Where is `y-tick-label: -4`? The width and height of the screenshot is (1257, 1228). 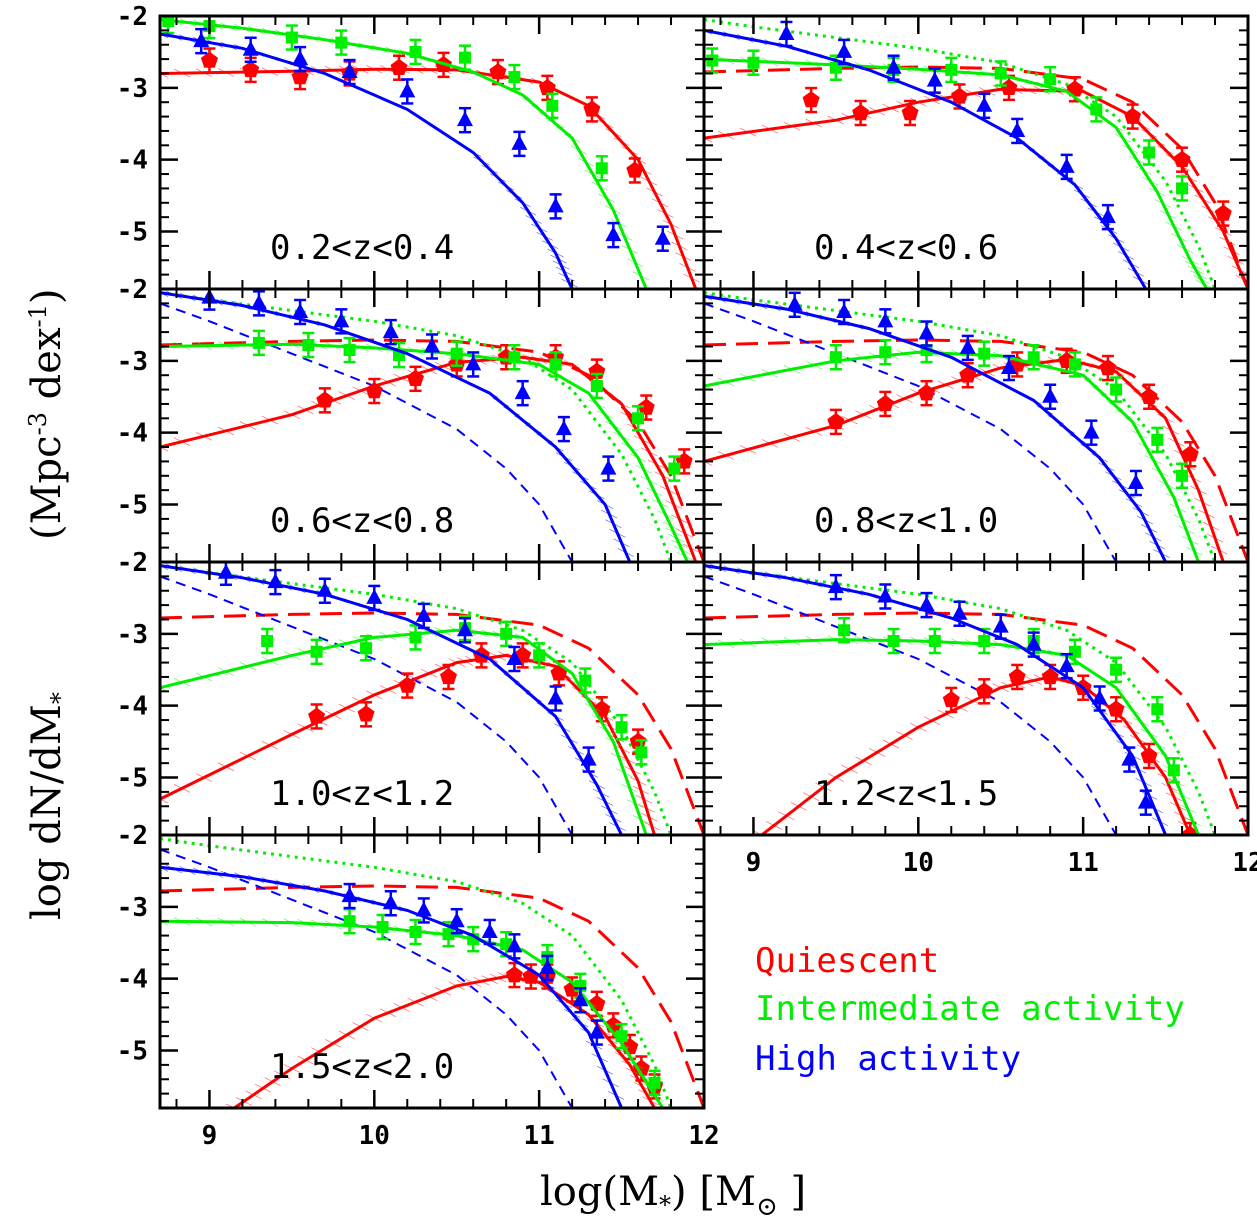
y-tick-label: -4 is located at coordinates (132, 980).